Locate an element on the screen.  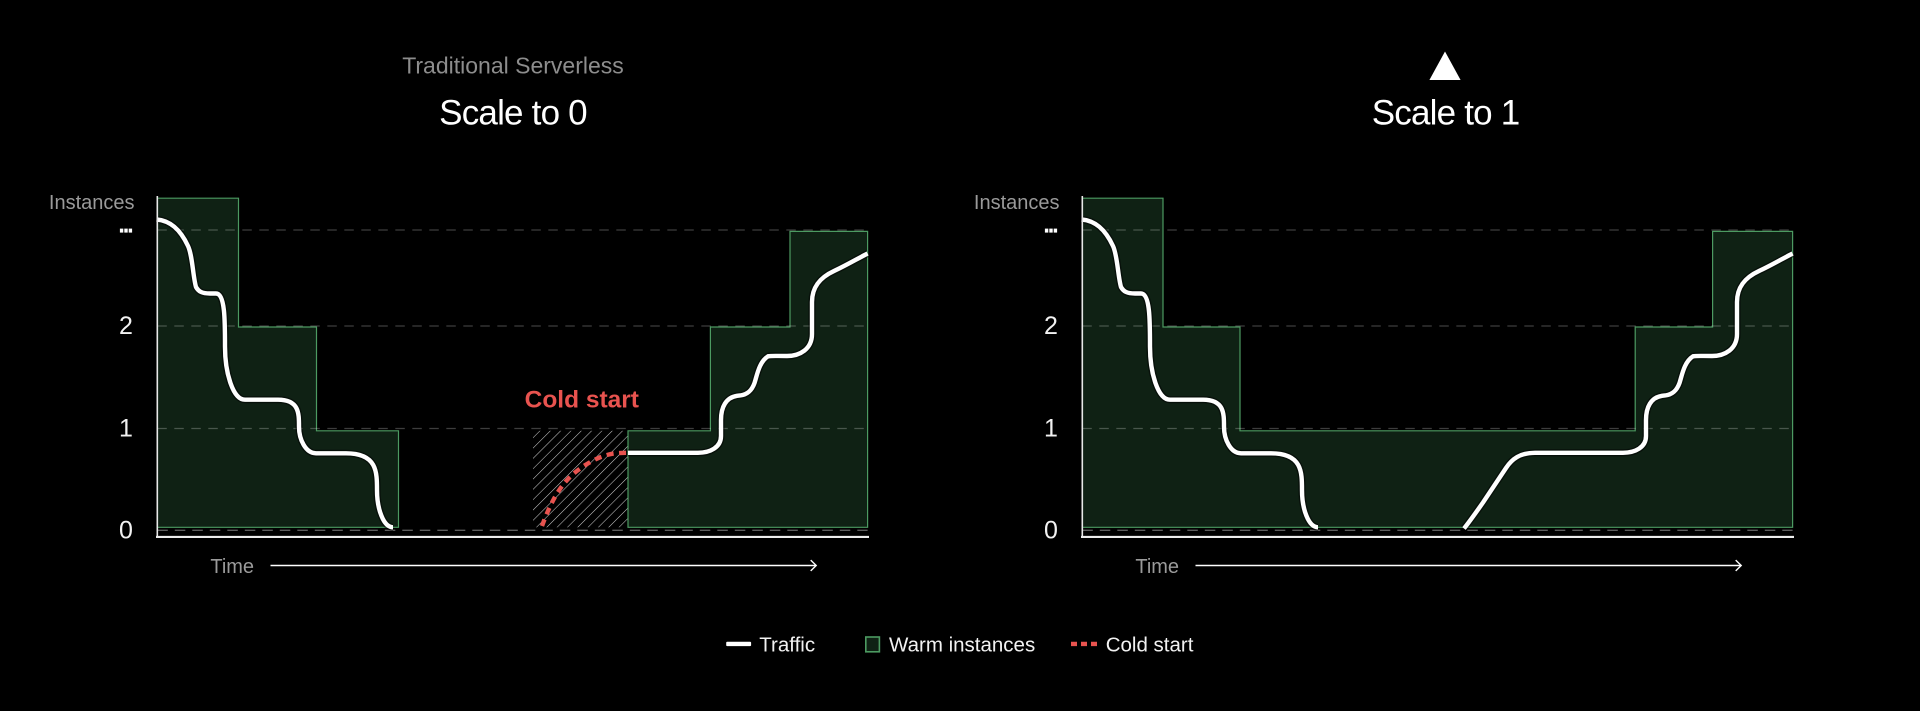
svg-text: Traffic is located at coordinates (787, 644).